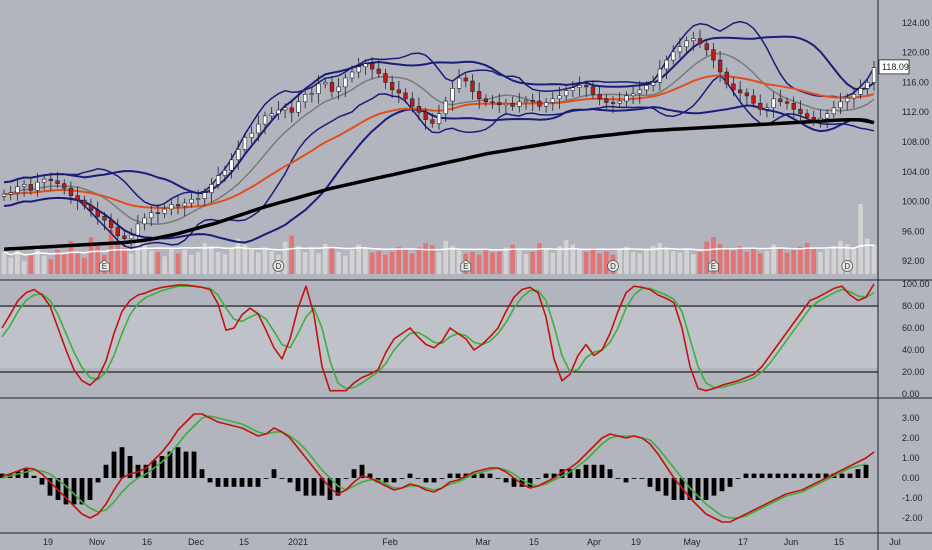  Describe the element at coordinates (911, 418) in the screenshot. I see `macd-tick-label: 3.00` at that location.